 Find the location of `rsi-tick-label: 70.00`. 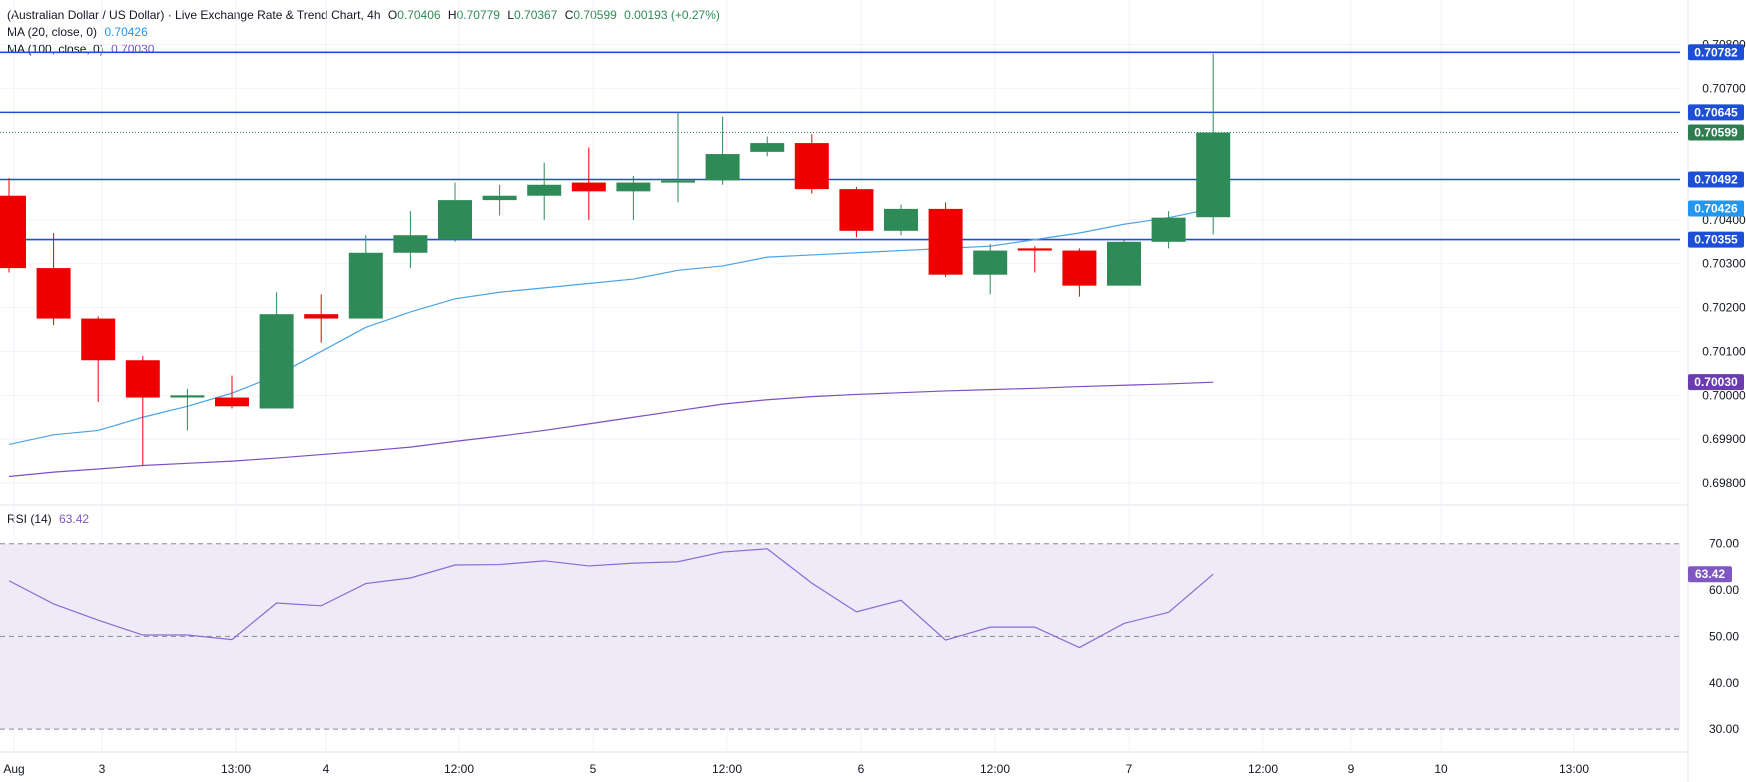

rsi-tick-label: 70.00 is located at coordinates (1724, 544).